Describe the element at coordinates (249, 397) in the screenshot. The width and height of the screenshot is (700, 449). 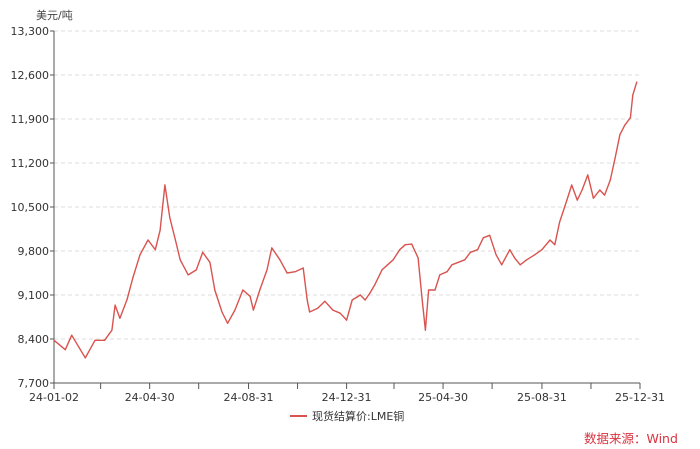
I see `x-tick-label: 24-08-31` at that location.